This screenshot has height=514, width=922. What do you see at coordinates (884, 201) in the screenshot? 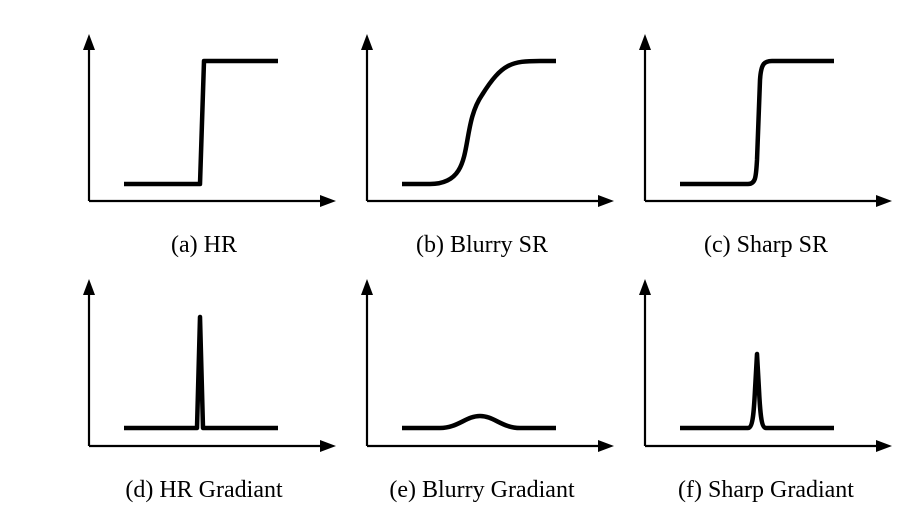
I see `panel-c-x-arrow-icon` at bounding box center [884, 201].